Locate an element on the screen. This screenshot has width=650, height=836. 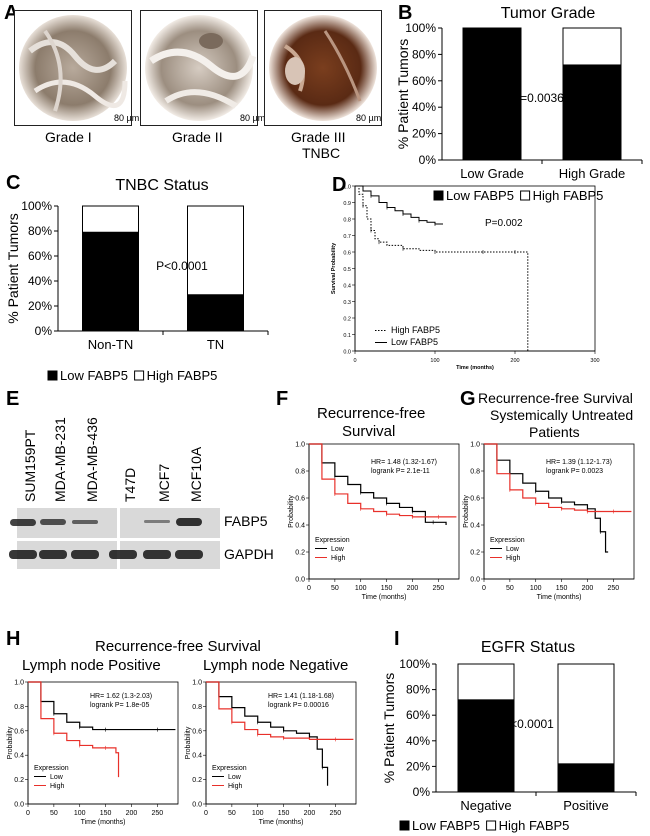
panel-label-h: H is located at coordinates (13, 639).